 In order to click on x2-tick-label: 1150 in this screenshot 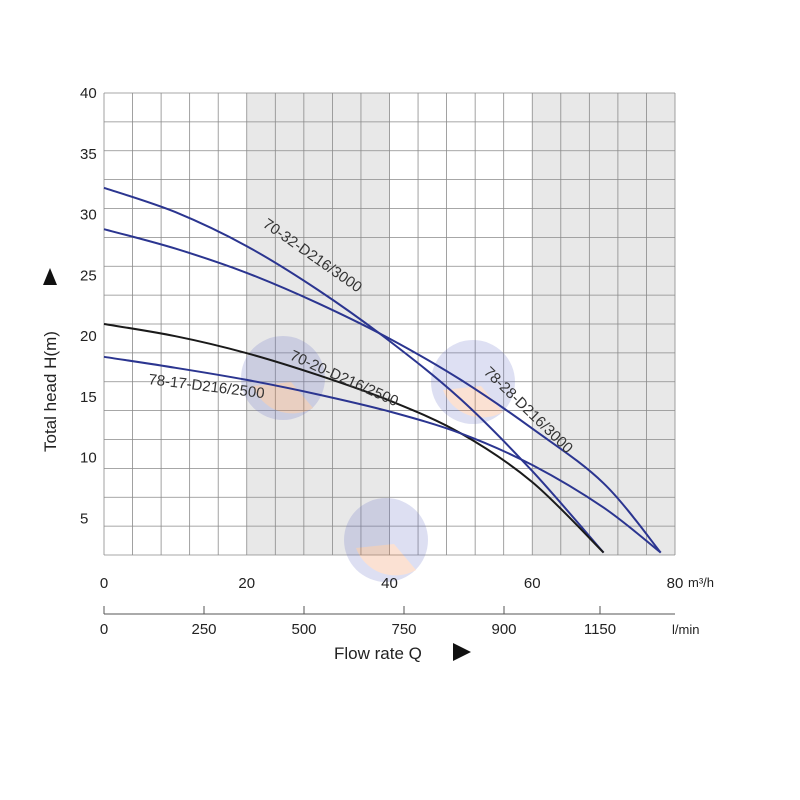, I will do `click(600, 629)`.